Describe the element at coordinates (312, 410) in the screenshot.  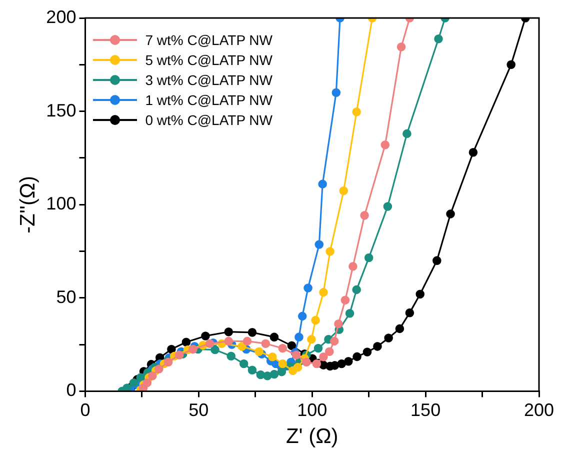
I see `x-tick-label: 100` at that location.